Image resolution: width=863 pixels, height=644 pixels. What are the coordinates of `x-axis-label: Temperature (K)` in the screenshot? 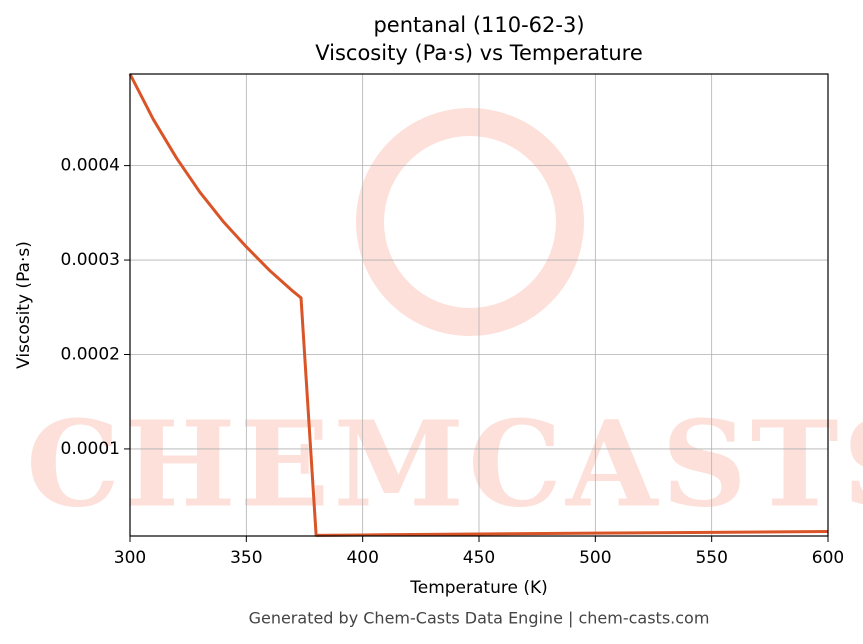 It's located at (478, 588).